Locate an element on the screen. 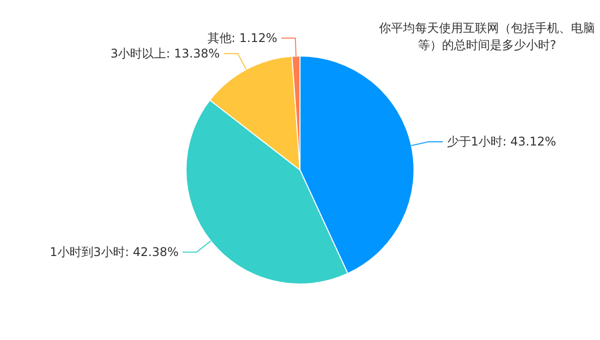 The height and width of the screenshot is (340, 600). slice-label: 3小时以上: 13.38% is located at coordinates (165, 53).